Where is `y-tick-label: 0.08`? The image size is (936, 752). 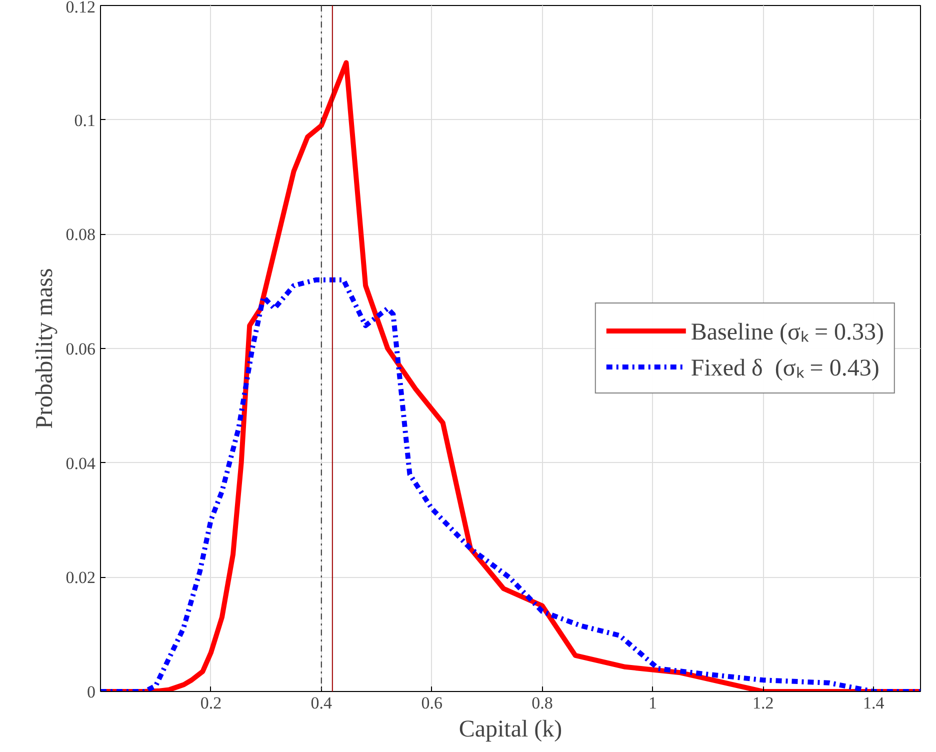
y-tick-label: 0.08 is located at coordinates (81, 234).